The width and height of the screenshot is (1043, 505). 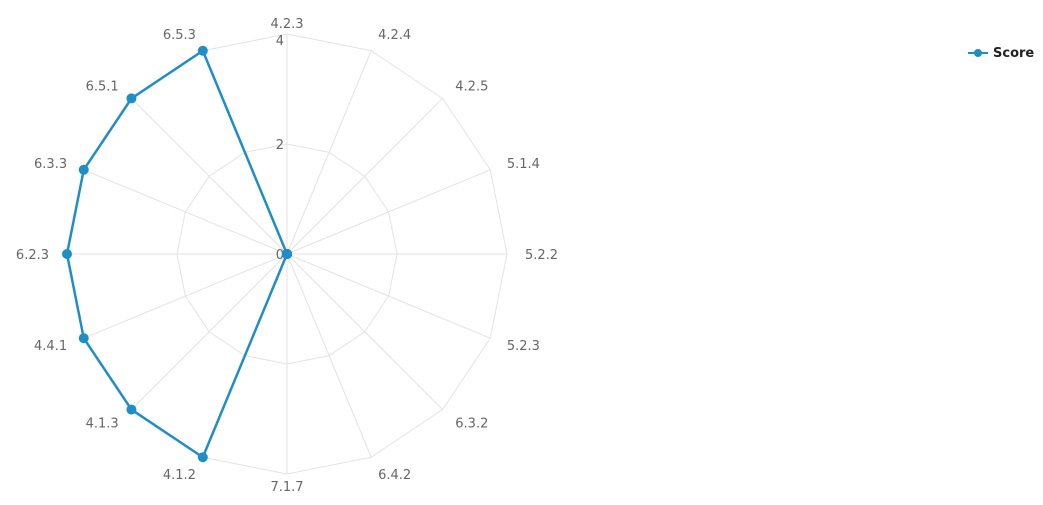 I want to click on category-label: 5.1.4, so click(x=523, y=164).